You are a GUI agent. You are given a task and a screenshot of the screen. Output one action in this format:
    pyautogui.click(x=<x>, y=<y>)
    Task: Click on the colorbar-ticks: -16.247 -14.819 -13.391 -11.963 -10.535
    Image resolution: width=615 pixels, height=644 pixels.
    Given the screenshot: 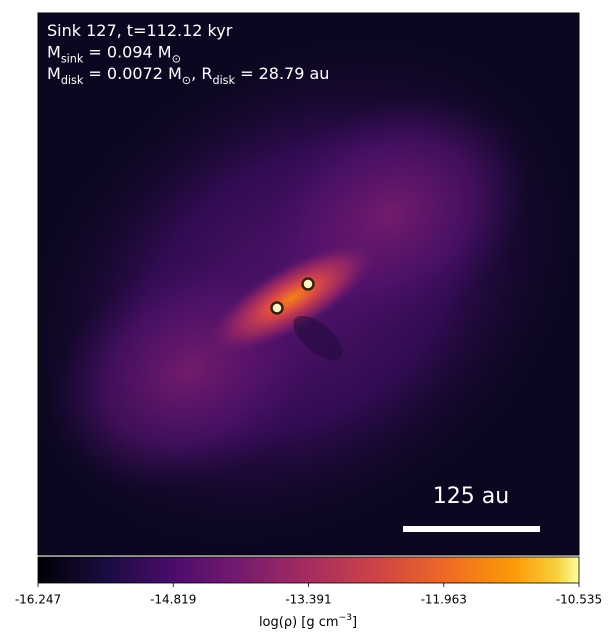 What is the action you would take?
    pyautogui.click(x=308, y=595)
    